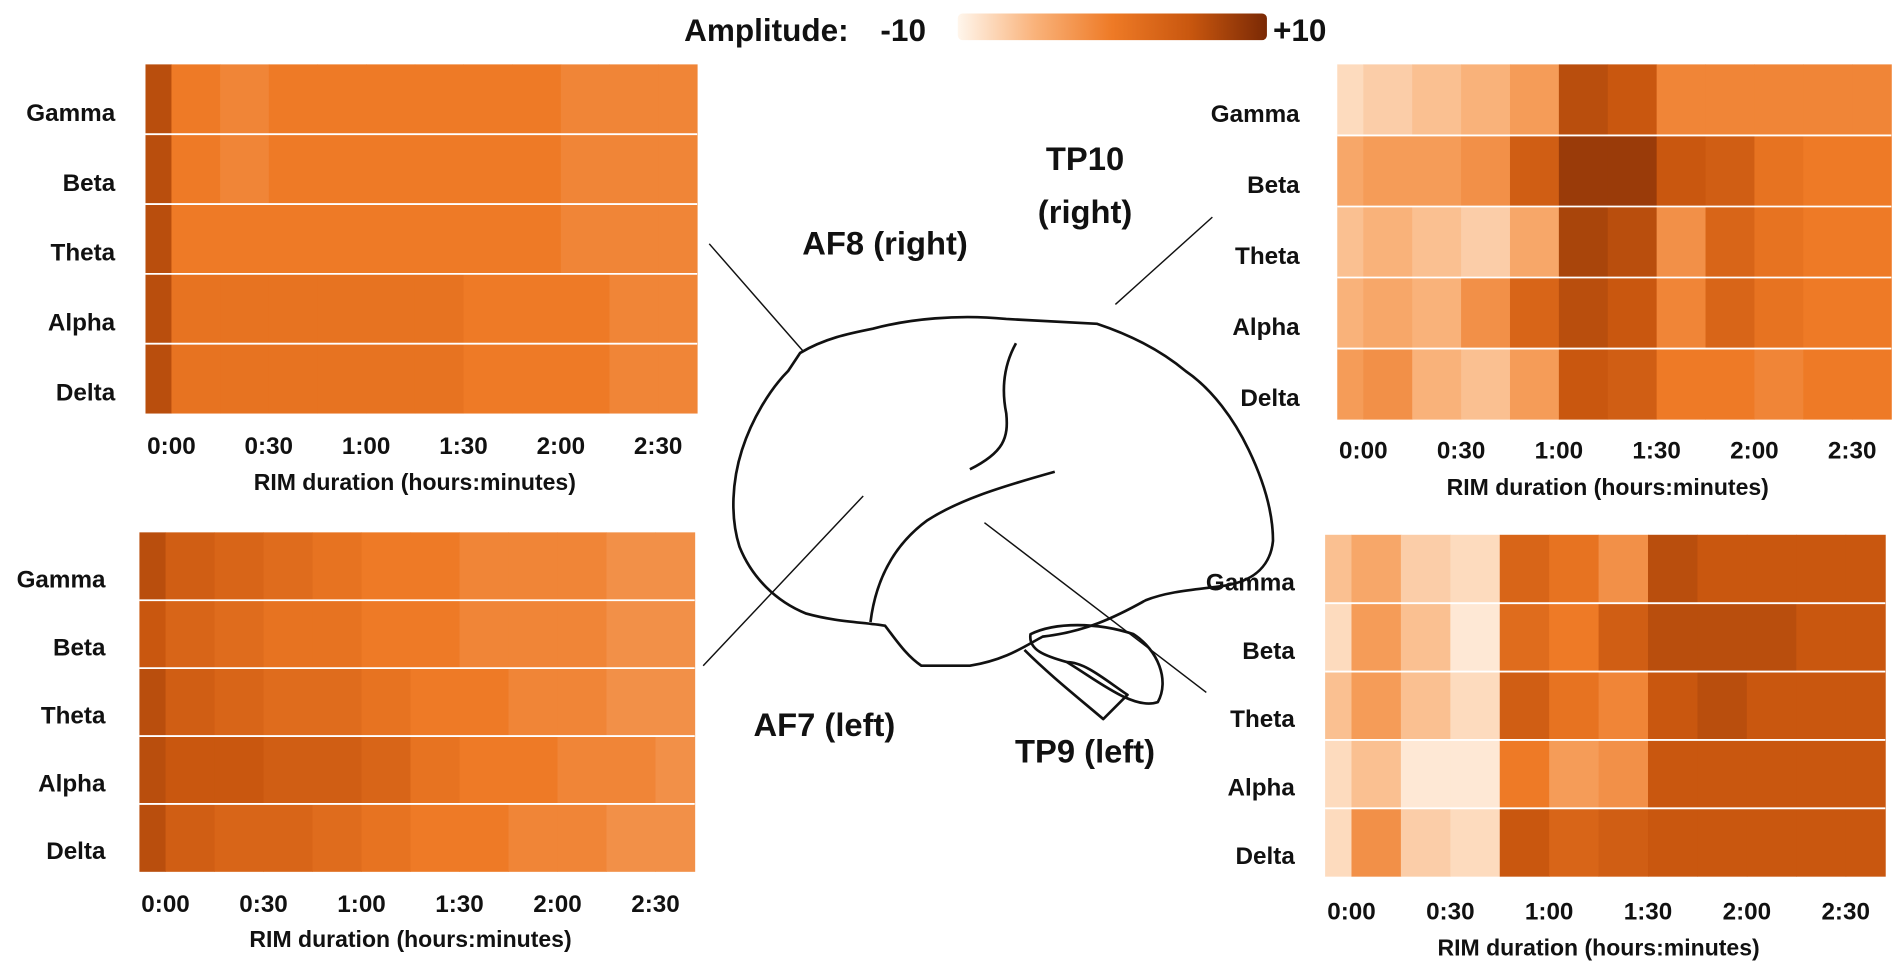  I want to click on band-label: Beta, so click(1268, 651).